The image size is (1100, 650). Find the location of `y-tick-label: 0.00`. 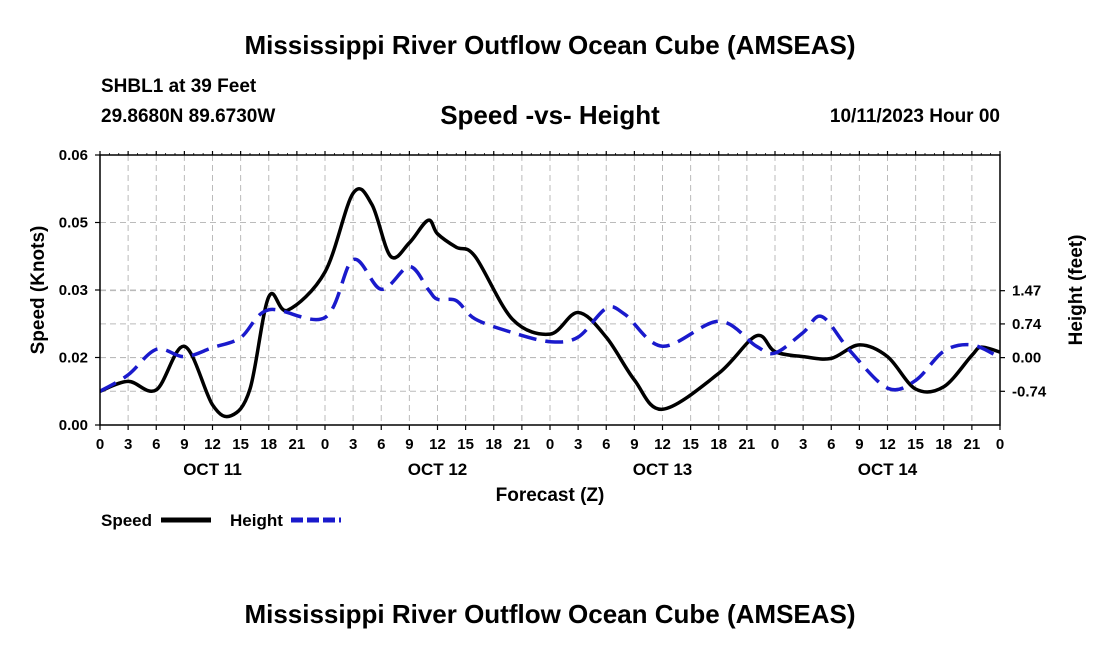

y-tick-label: 0.00 is located at coordinates (73, 425).